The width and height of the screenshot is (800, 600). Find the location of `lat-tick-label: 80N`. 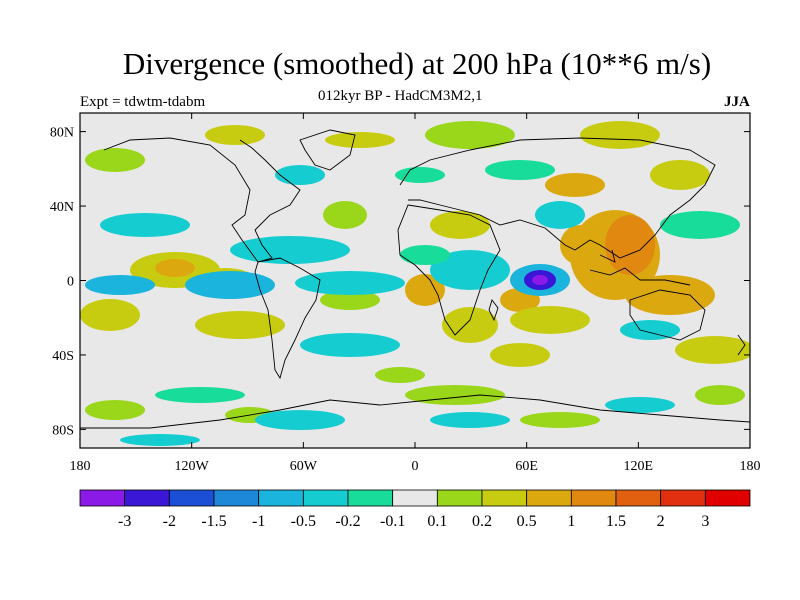

lat-tick-label: 80N is located at coordinates (62, 133).